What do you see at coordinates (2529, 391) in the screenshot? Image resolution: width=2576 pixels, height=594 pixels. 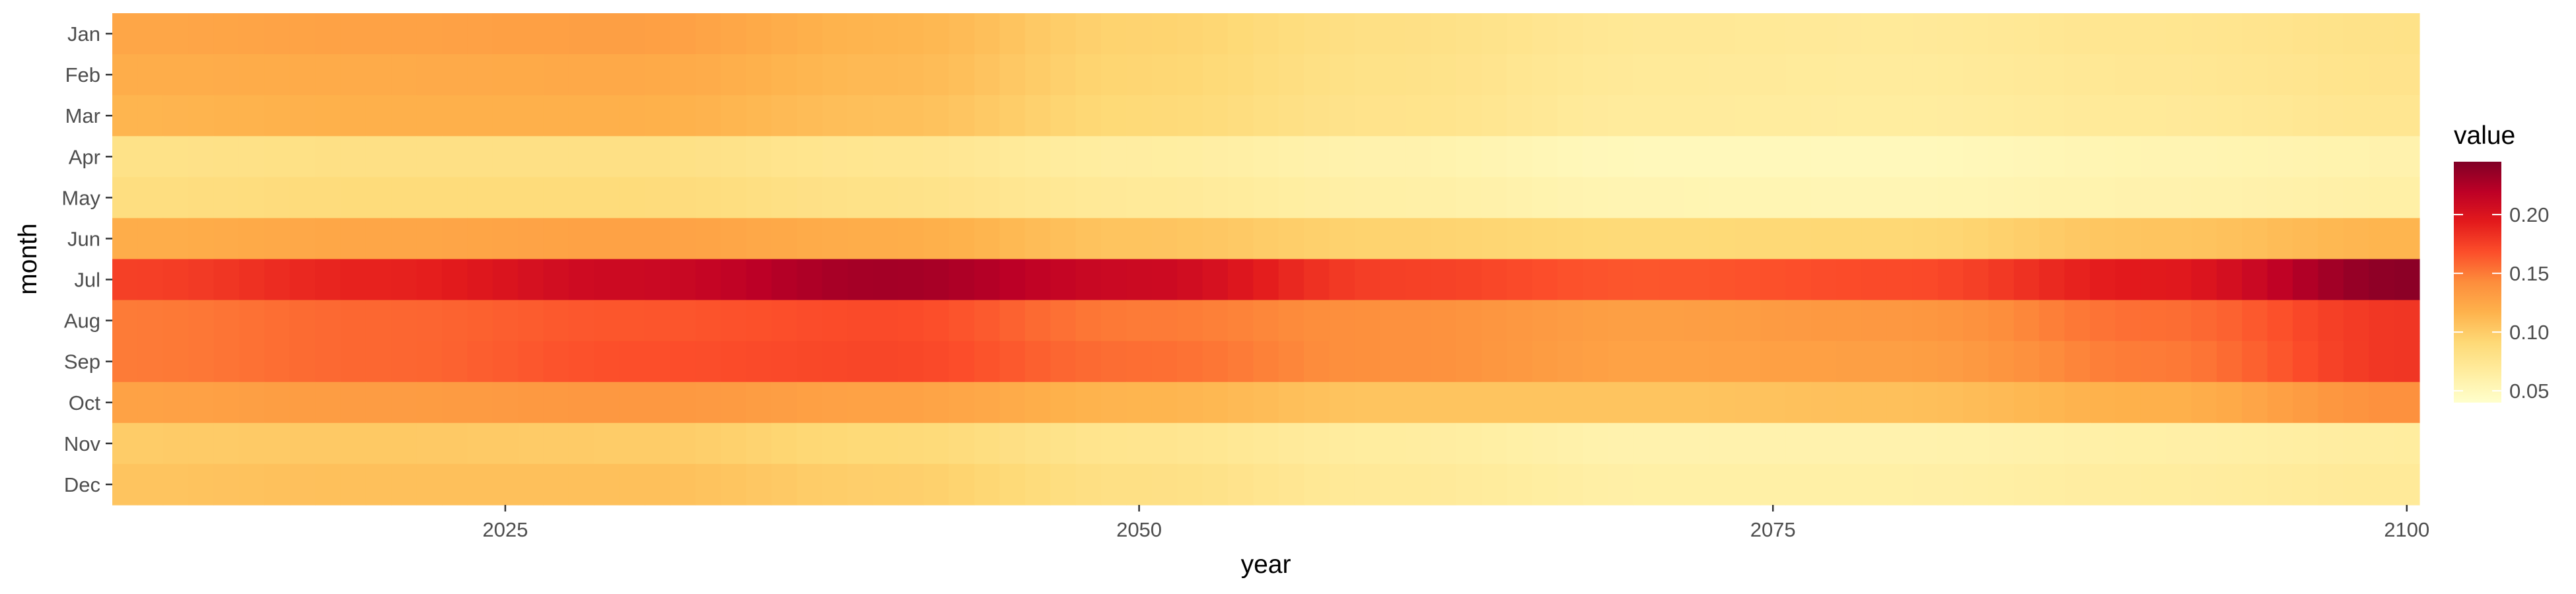 I see `legend-tick-label: 0.05` at bounding box center [2529, 391].